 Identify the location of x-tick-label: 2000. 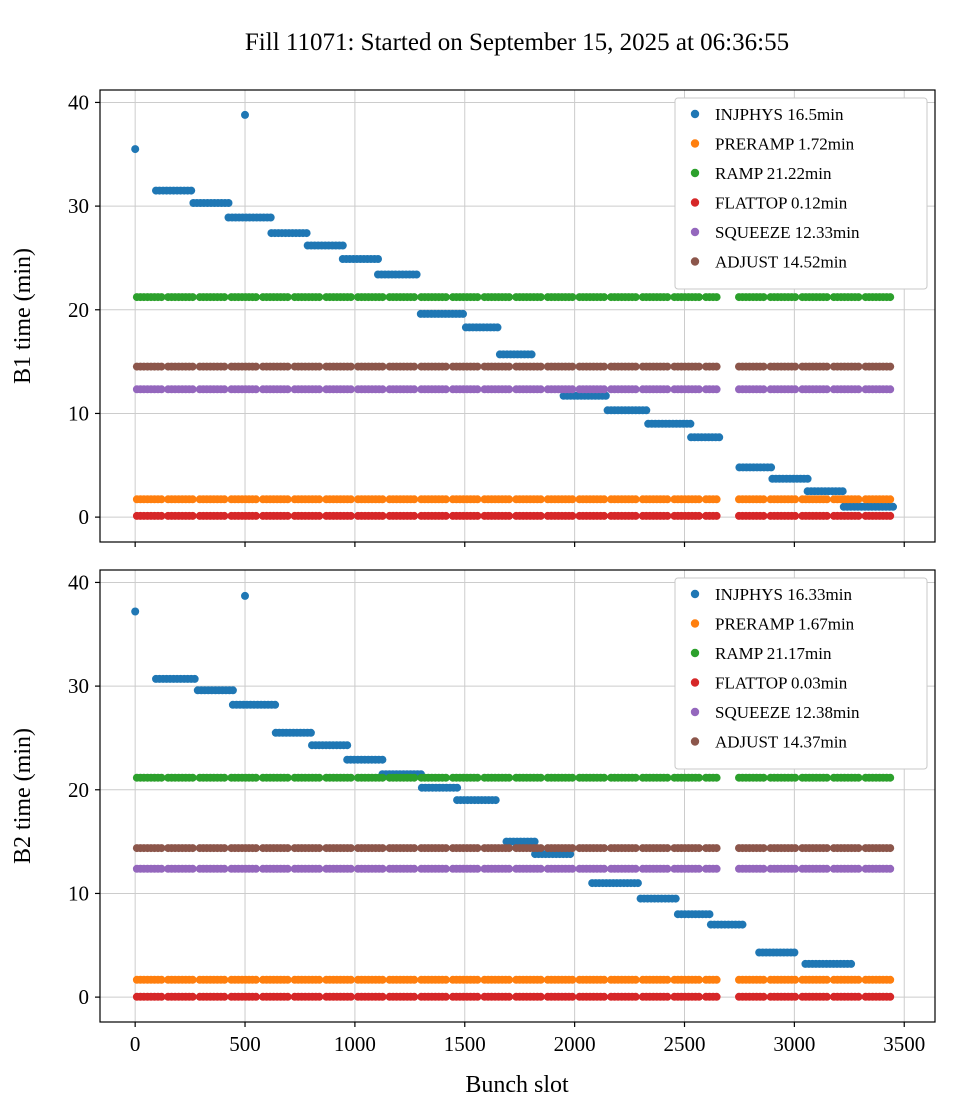
(575, 1044).